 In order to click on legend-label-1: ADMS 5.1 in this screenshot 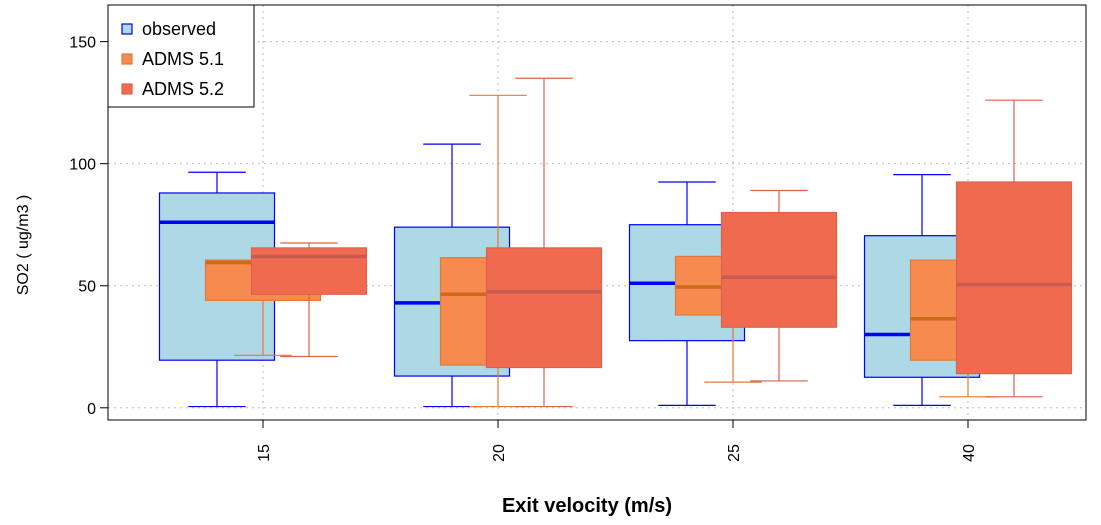, I will do `click(183, 59)`.